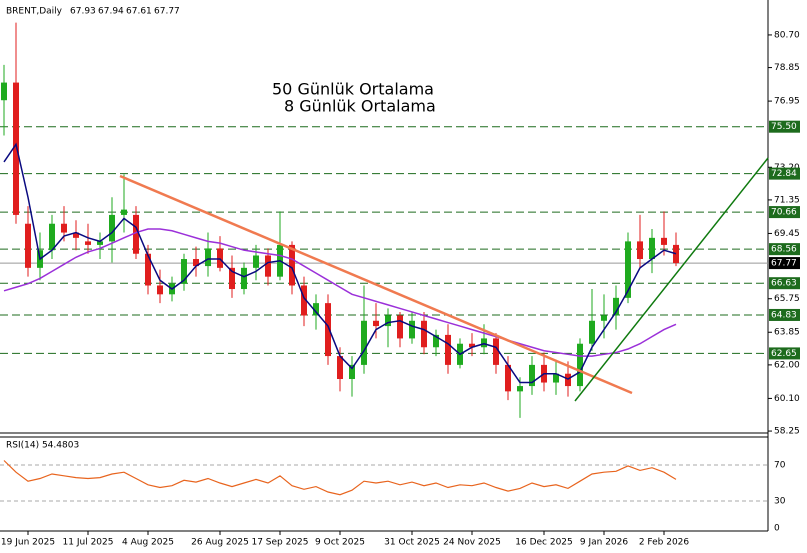 The height and width of the screenshot is (553, 807). What do you see at coordinates (167, 12) in the screenshot?
I see `ohlc-value: 67.77` at bounding box center [167, 12].